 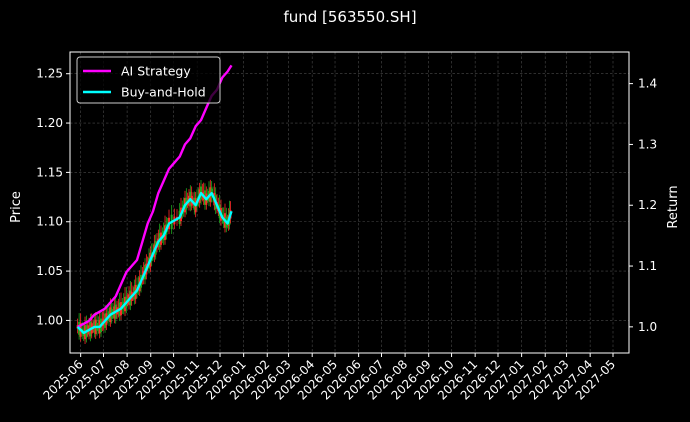 I want to click on y-axis-label-right: Return, so click(x=673, y=206).